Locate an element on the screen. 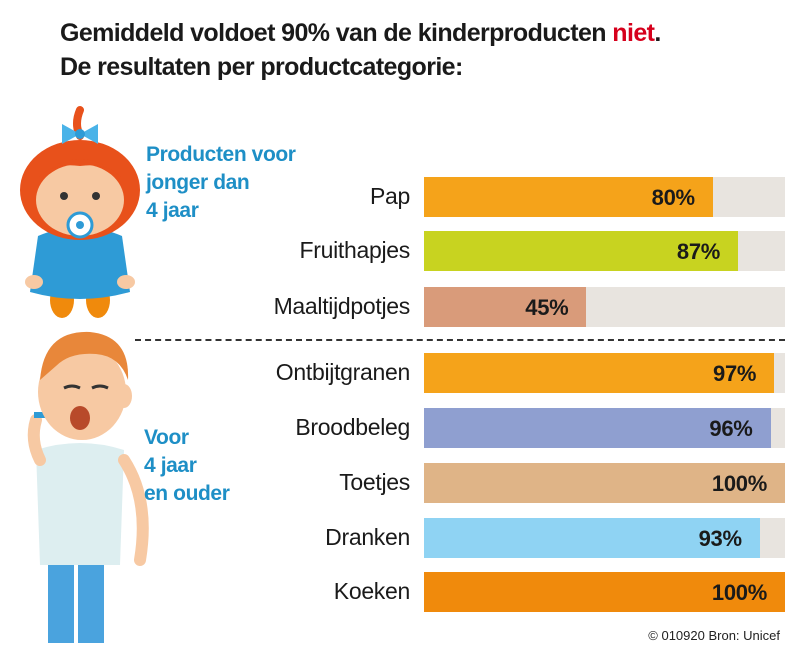 Image resolution: width=800 pixels, height=651 pixels. title-line-2: De resultaten per productcategorie: is located at coordinates (261, 67).